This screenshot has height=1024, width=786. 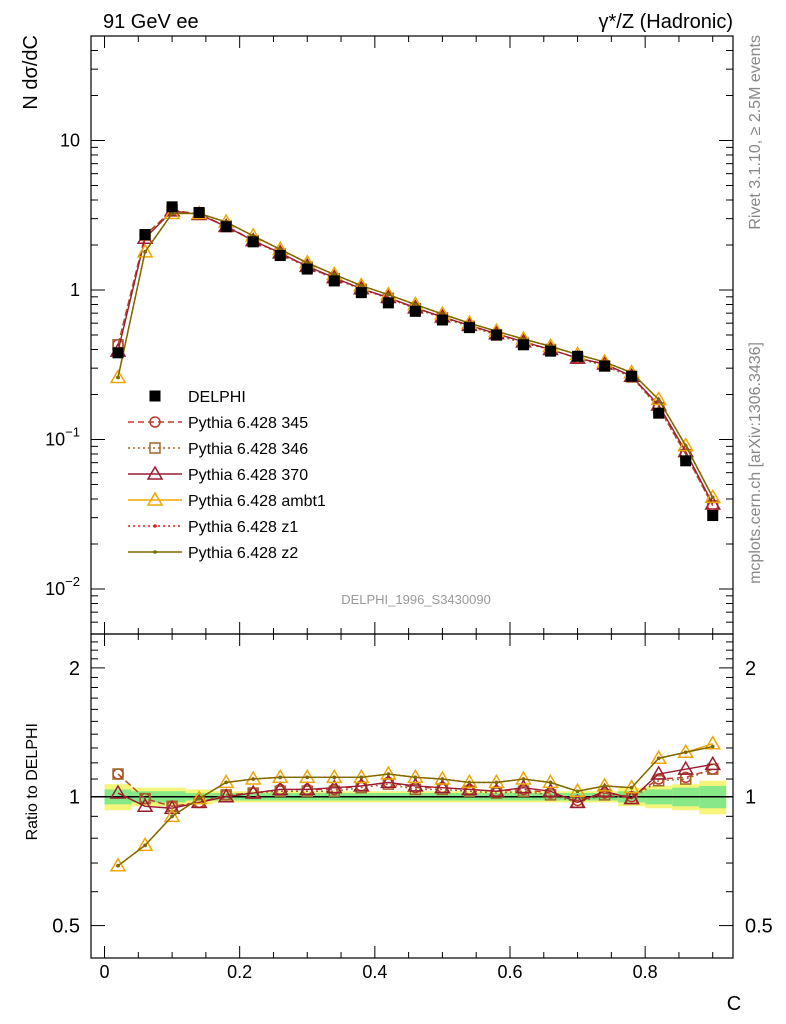 I want to click on ratio-y-tick-label: 1, so click(x=74, y=798).